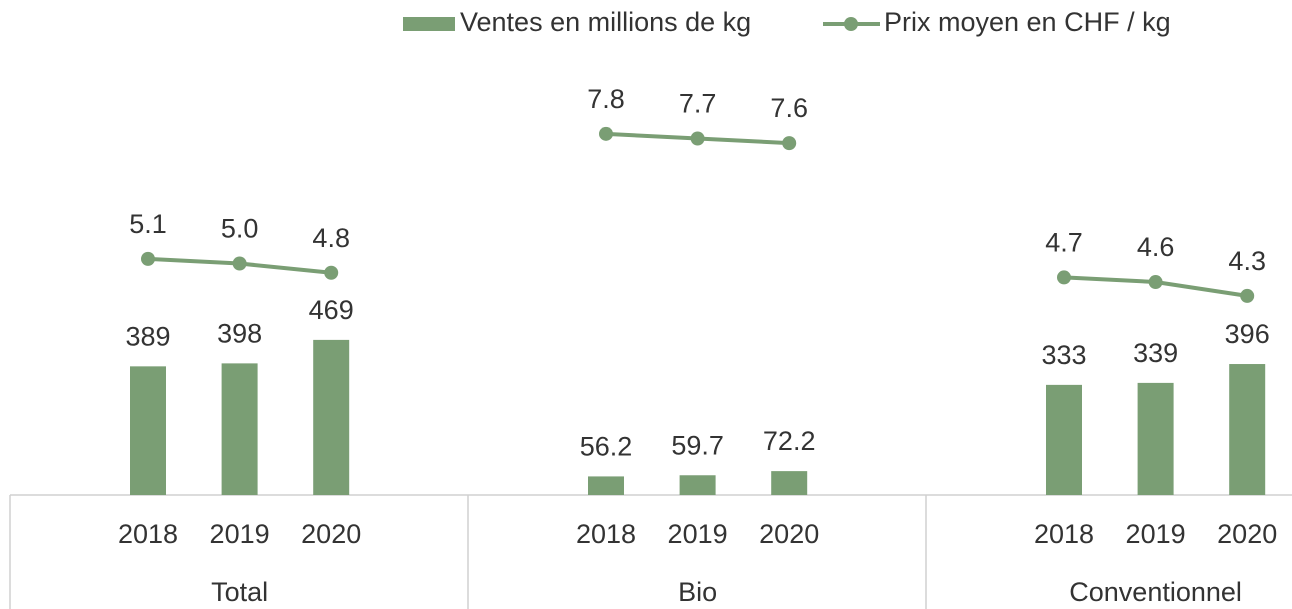 This screenshot has width=1292, height=609. I want to click on data-label: 72.2, so click(789, 441).